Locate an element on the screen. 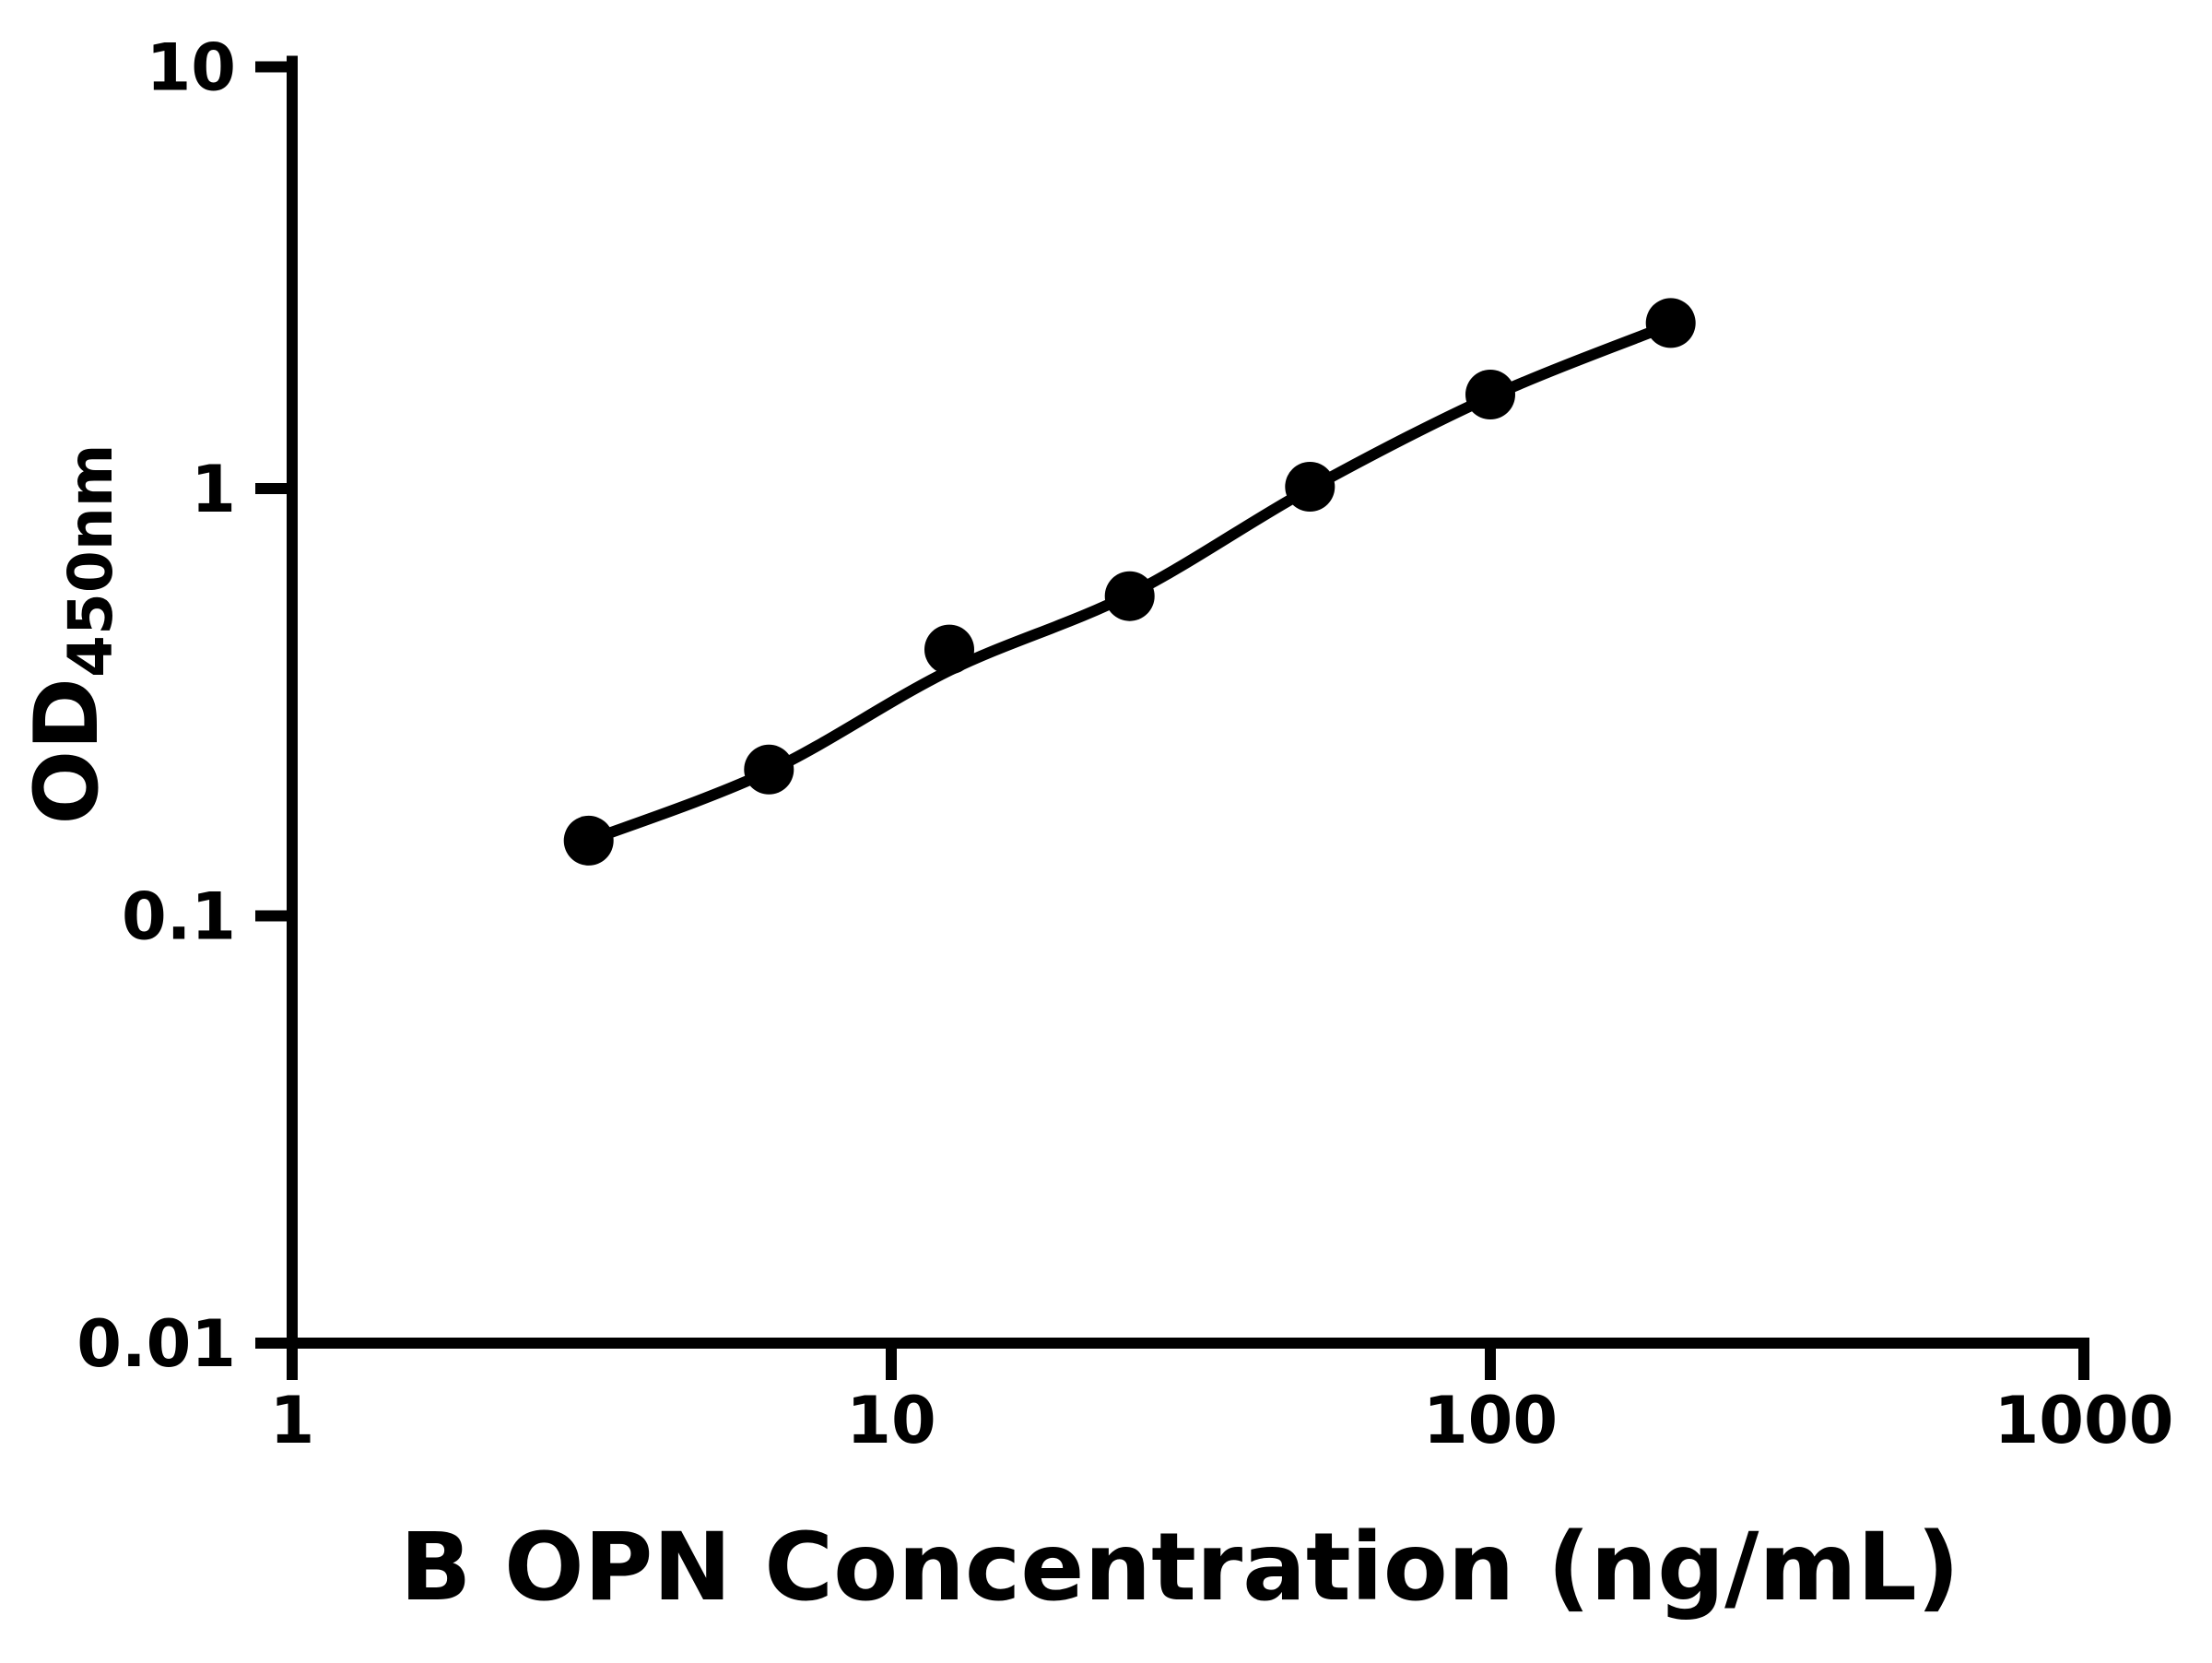 The width and height of the screenshot is (2212, 1663). x-tick-label-1000: 1000 is located at coordinates (2084, 1420).